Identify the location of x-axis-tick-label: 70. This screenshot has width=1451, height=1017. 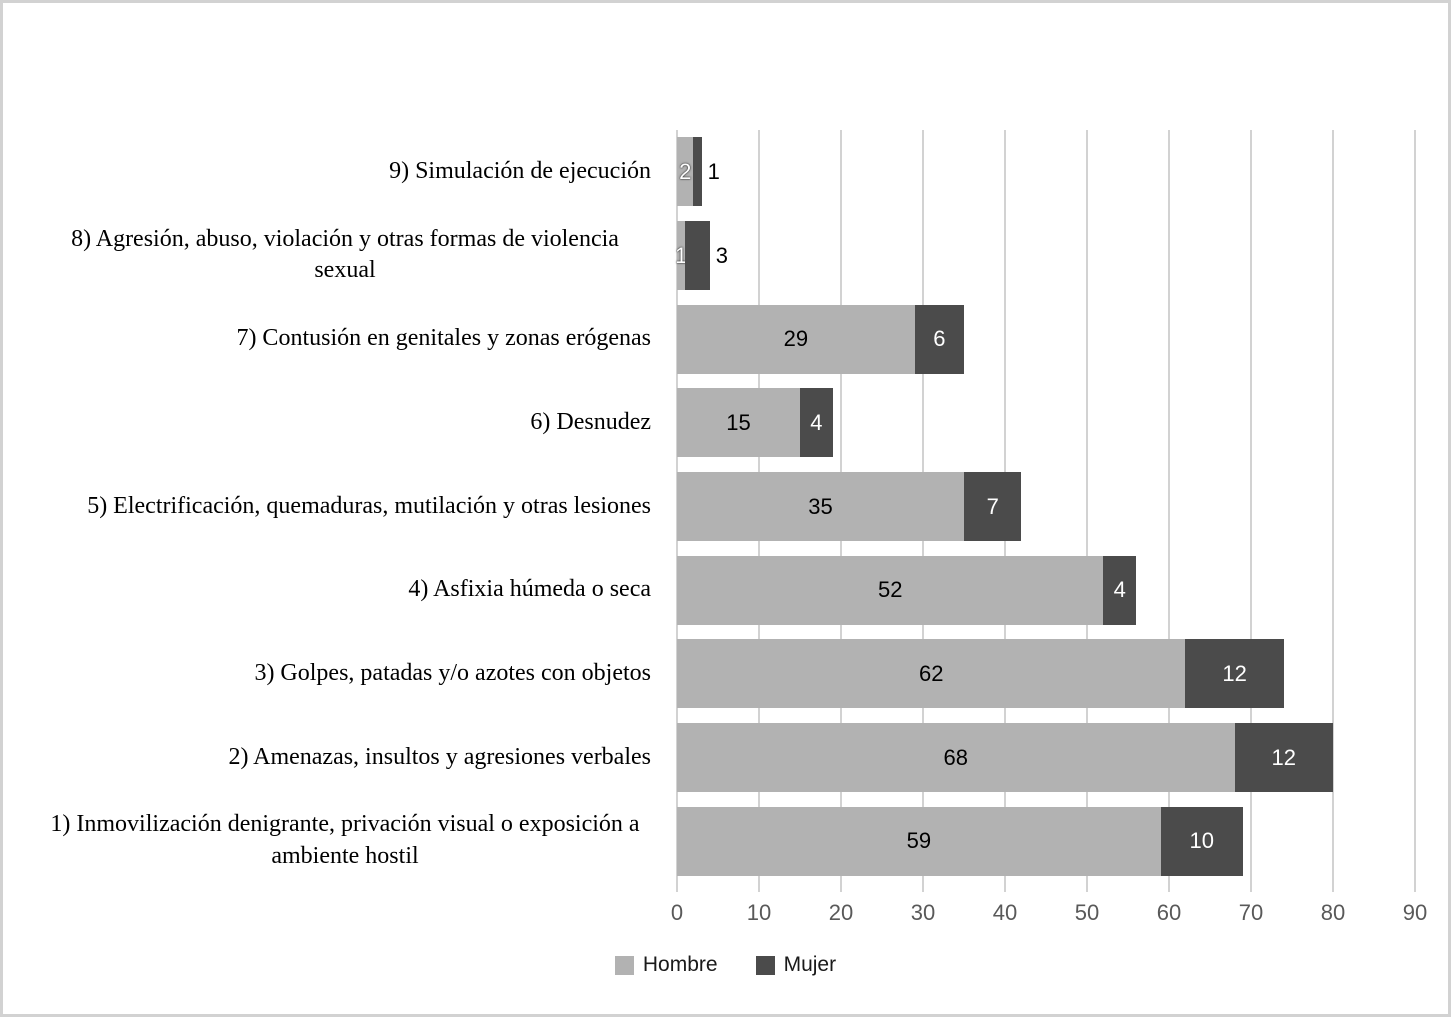
(1251, 912).